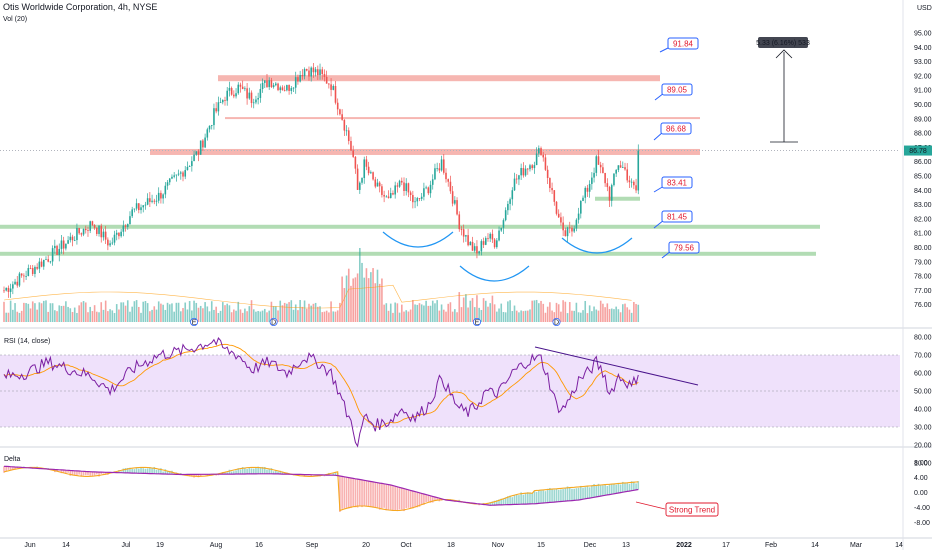  I want to click on rsi-label: RSI (14, close), so click(27, 341).